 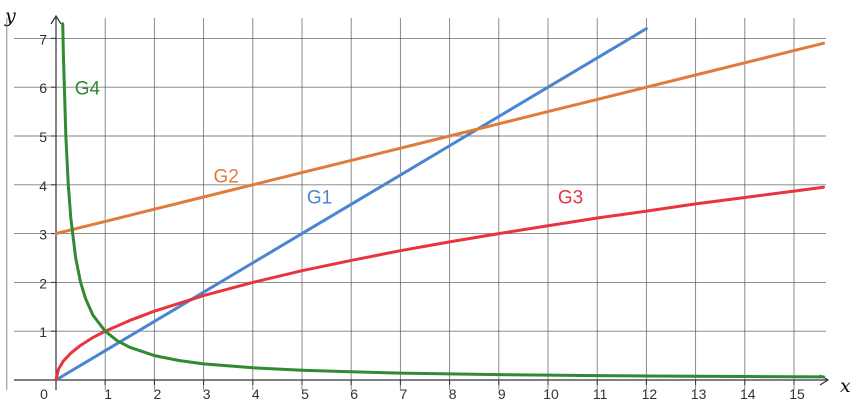 What do you see at coordinates (207, 394) in the screenshot?
I see `x-tick-label: 3` at bounding box center [207, 394].